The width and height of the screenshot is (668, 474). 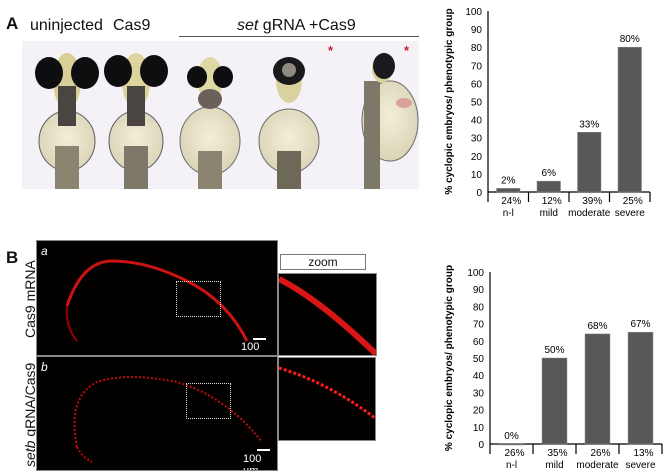 What do you see at coordinates (630, 39) in the screenshot?
I see `data-label: 80%` at bounding box center [630, 39].